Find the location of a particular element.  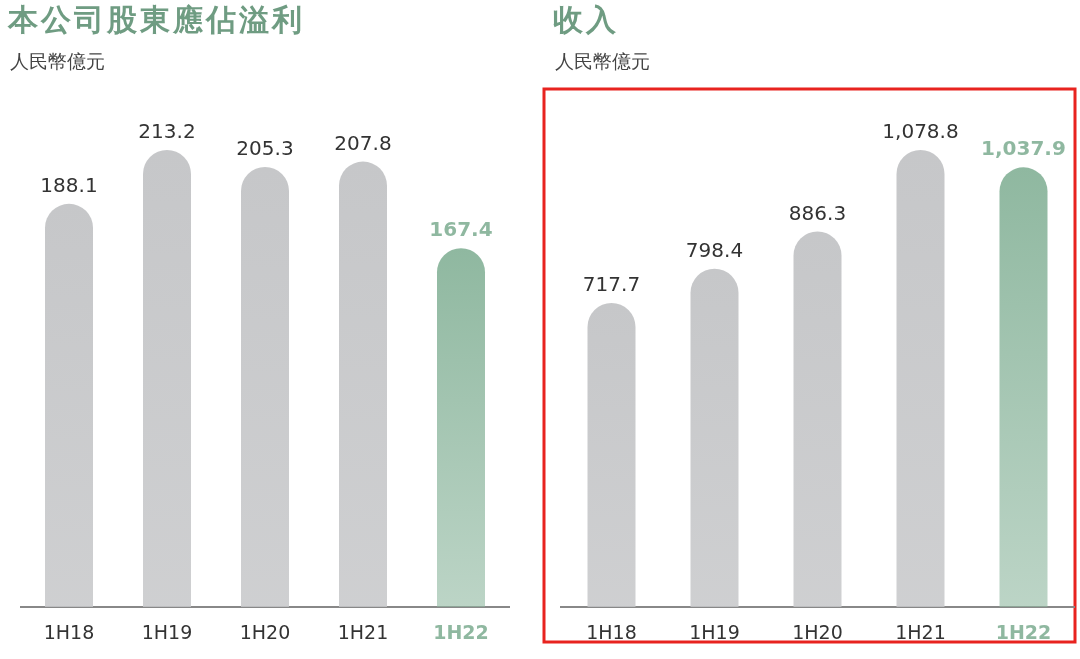

chart-title: 本公司股東應佔溢利 is located at coordinates (156, 19).